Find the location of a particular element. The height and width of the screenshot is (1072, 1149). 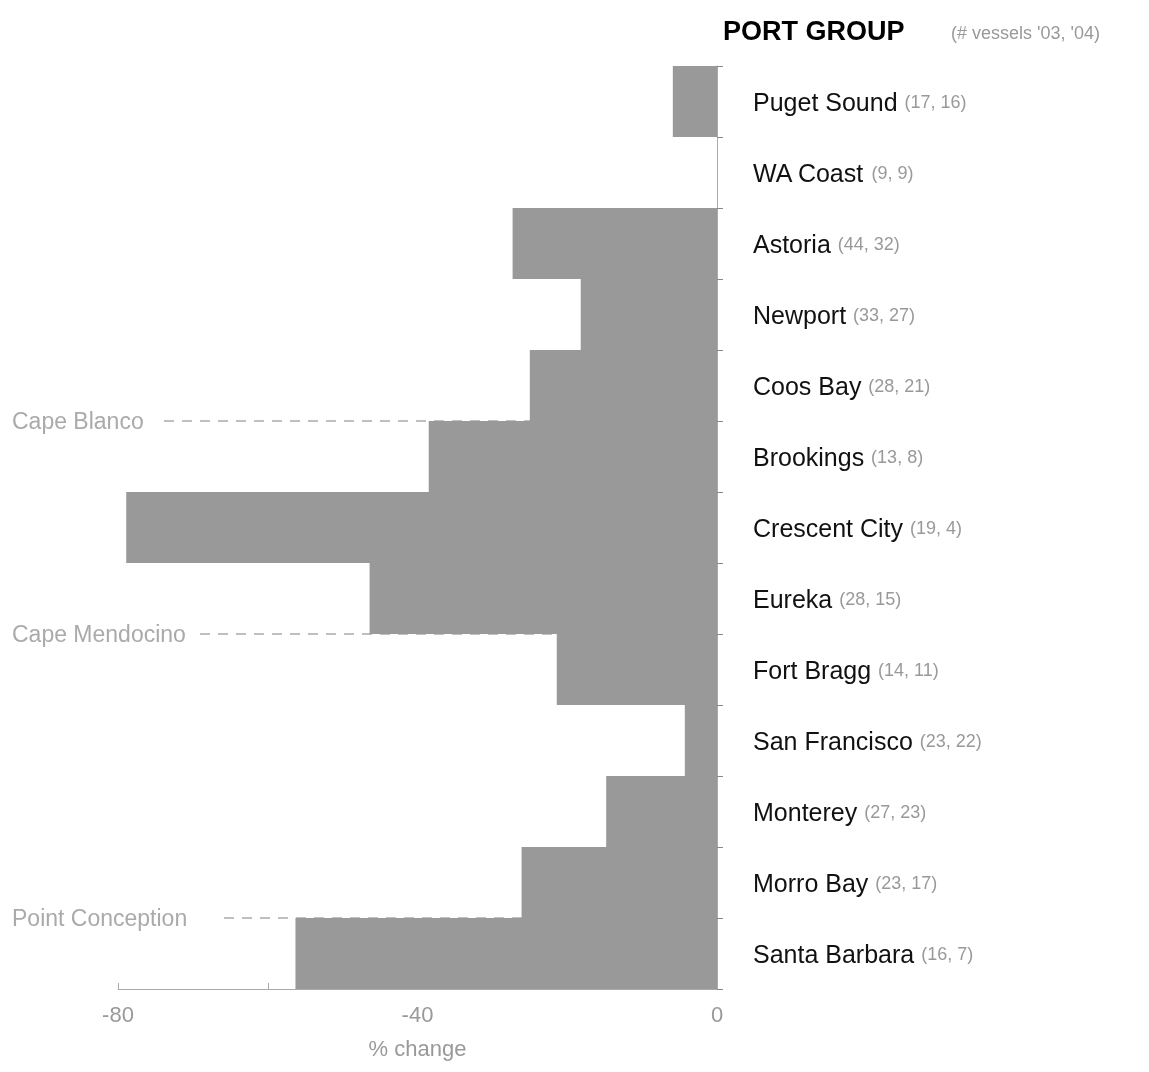

y-tick-label: WA Coast (9, 9) is located at coordinates (833, 172).